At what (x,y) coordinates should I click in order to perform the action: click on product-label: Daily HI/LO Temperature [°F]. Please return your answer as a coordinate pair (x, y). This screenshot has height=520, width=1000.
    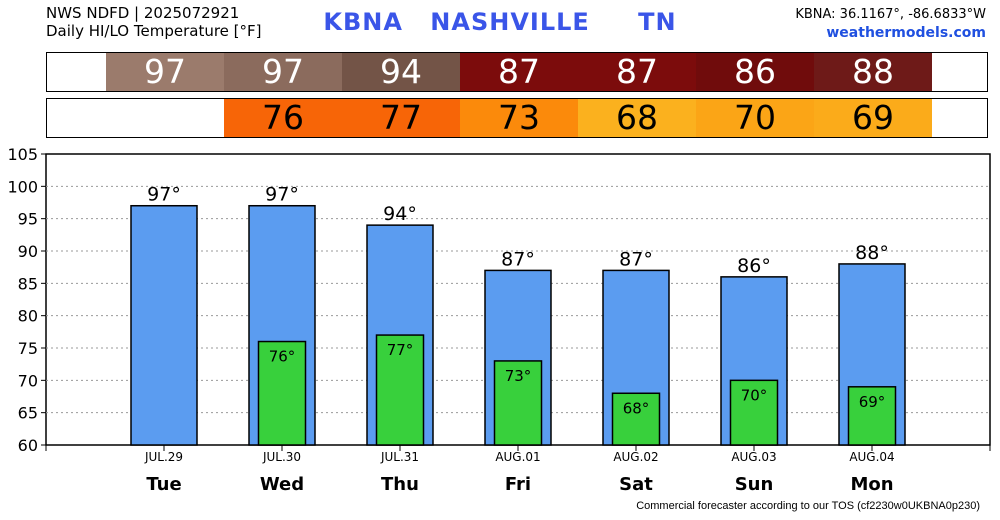
    Looking at the image, I should click on (154, 31).